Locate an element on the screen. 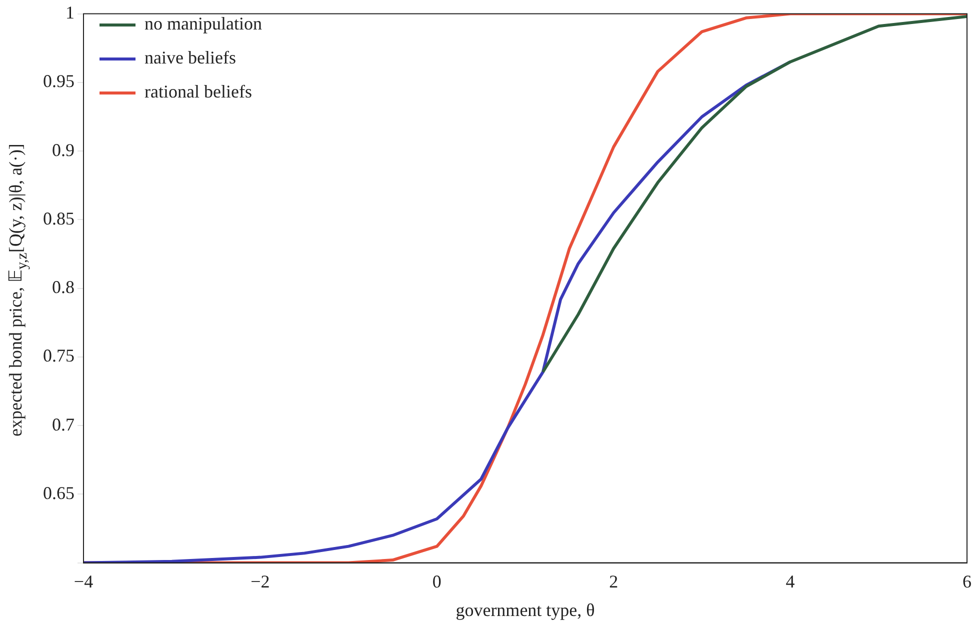  x-tick-label: 4 is located at coordinates (790, 581).